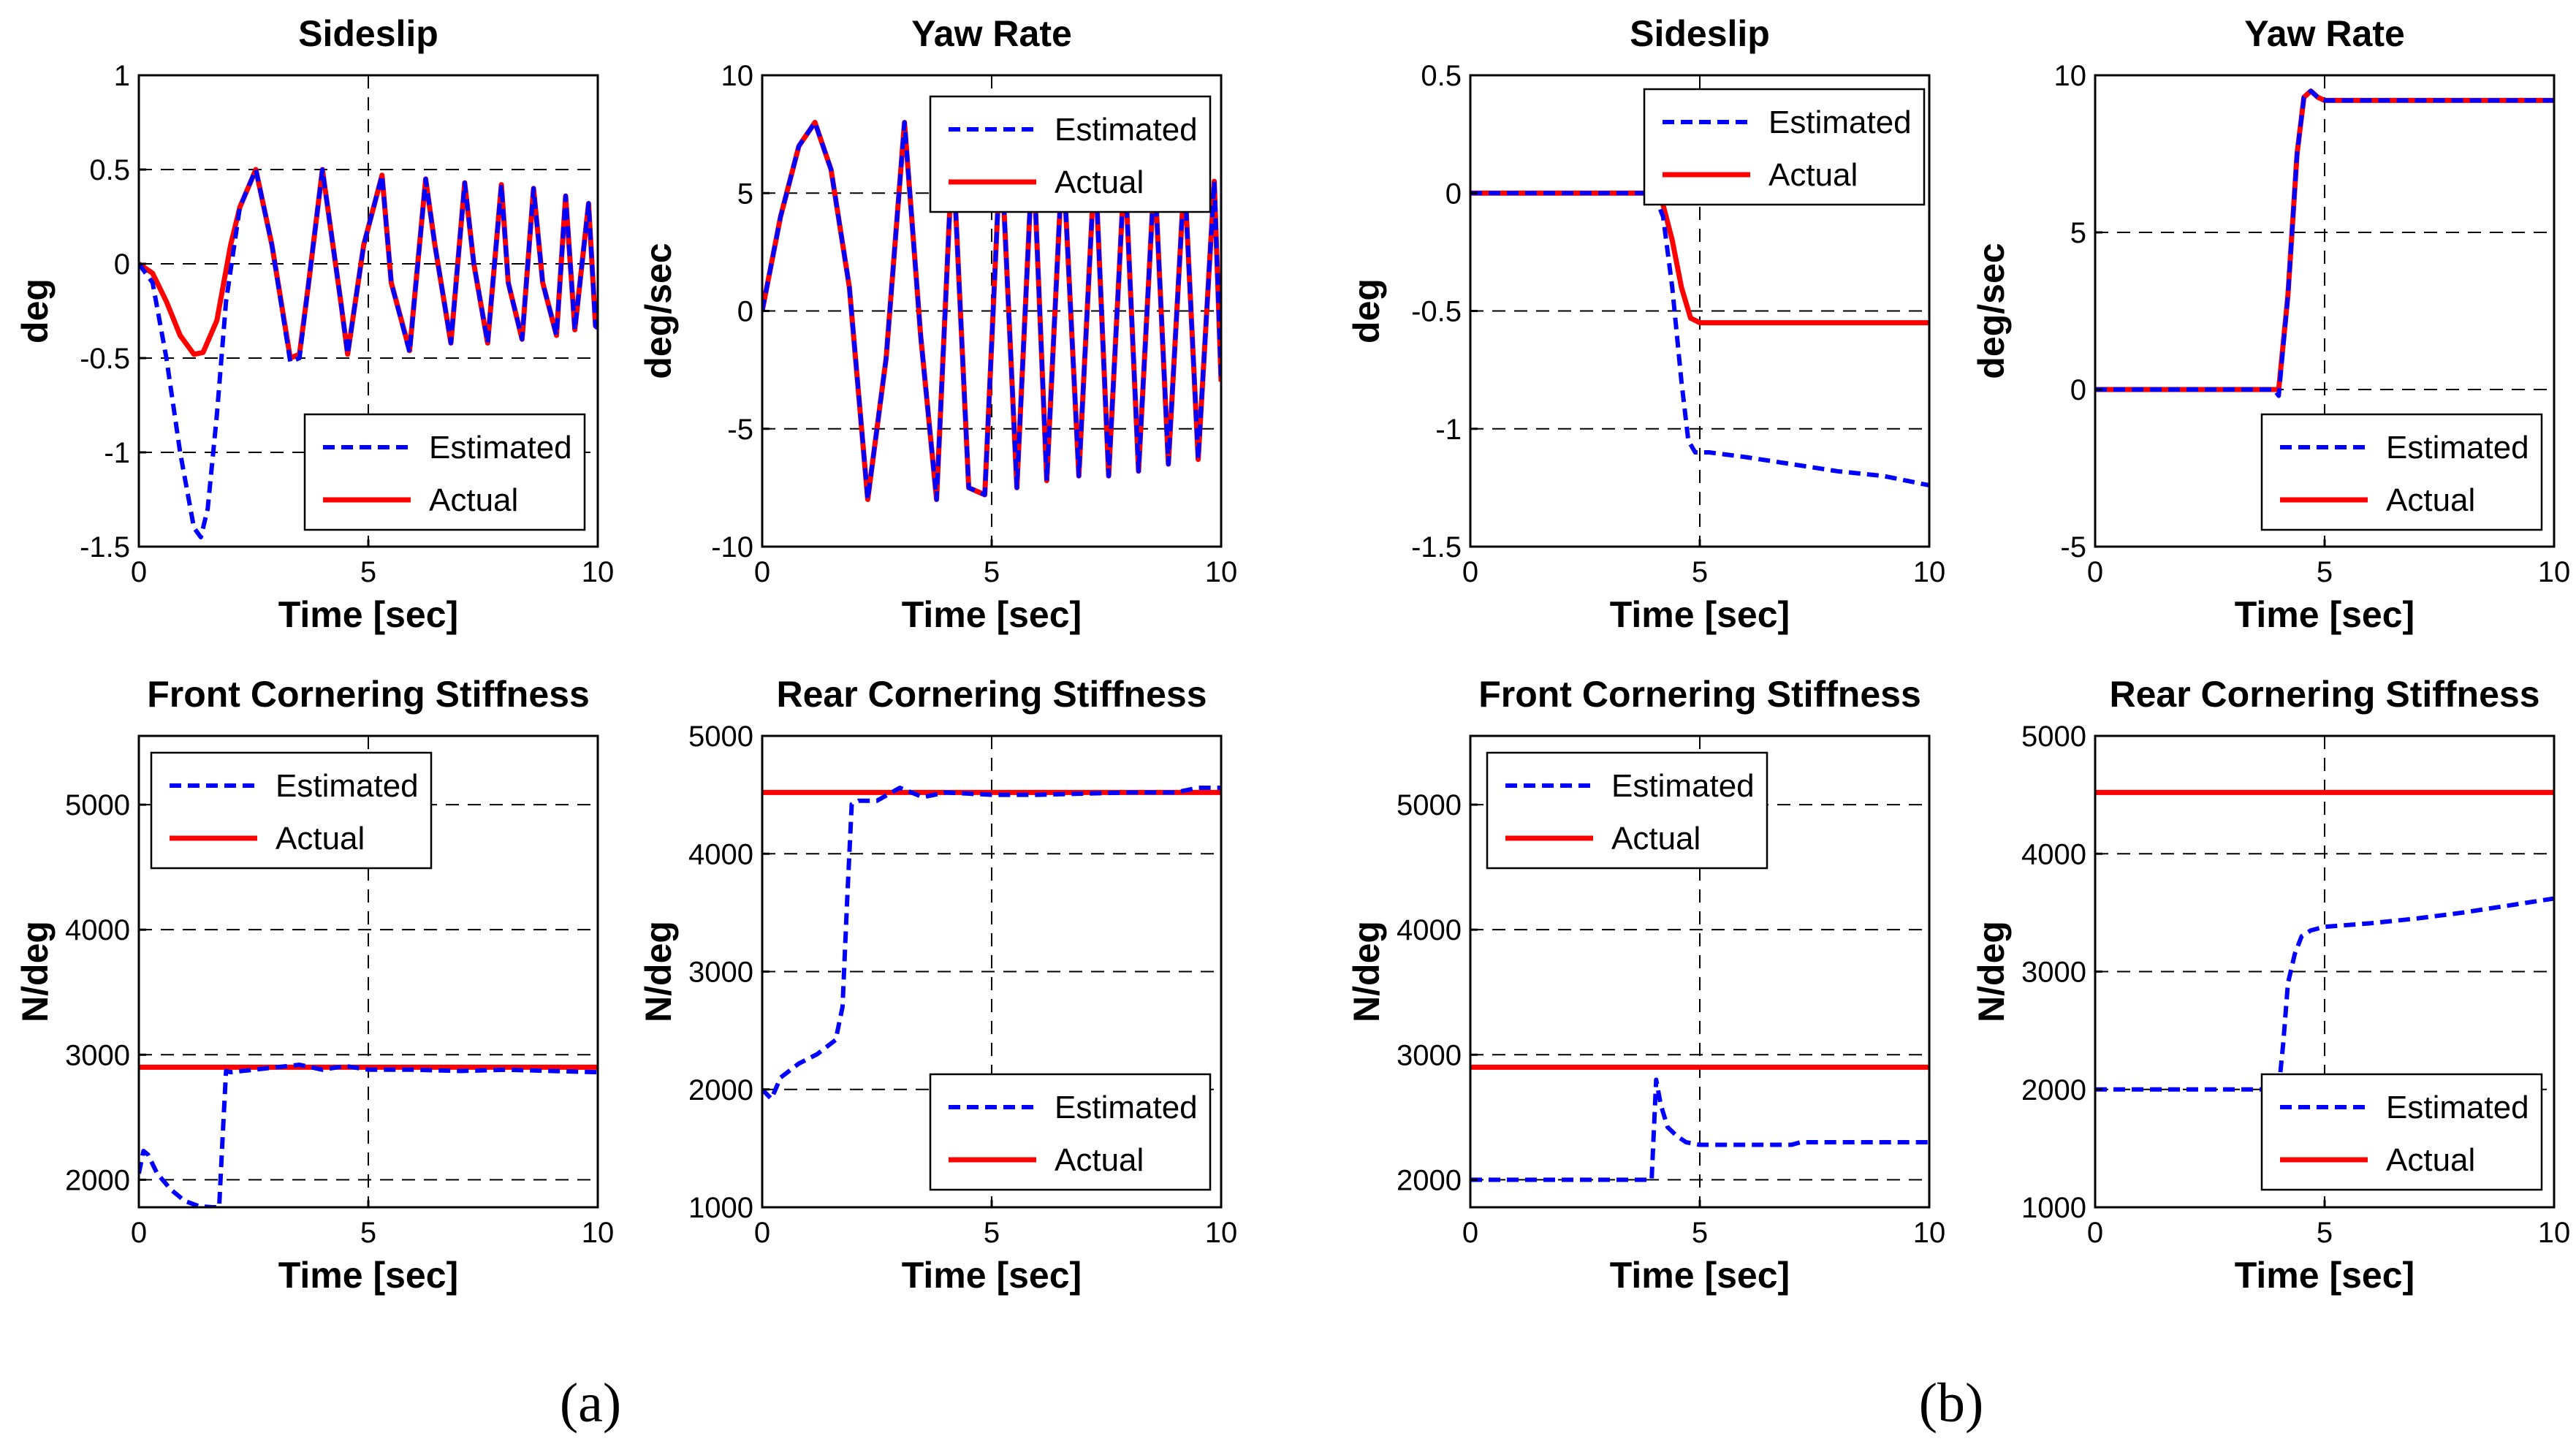  I want to click on y-tick-label: 1000, so click(2053, 1208).